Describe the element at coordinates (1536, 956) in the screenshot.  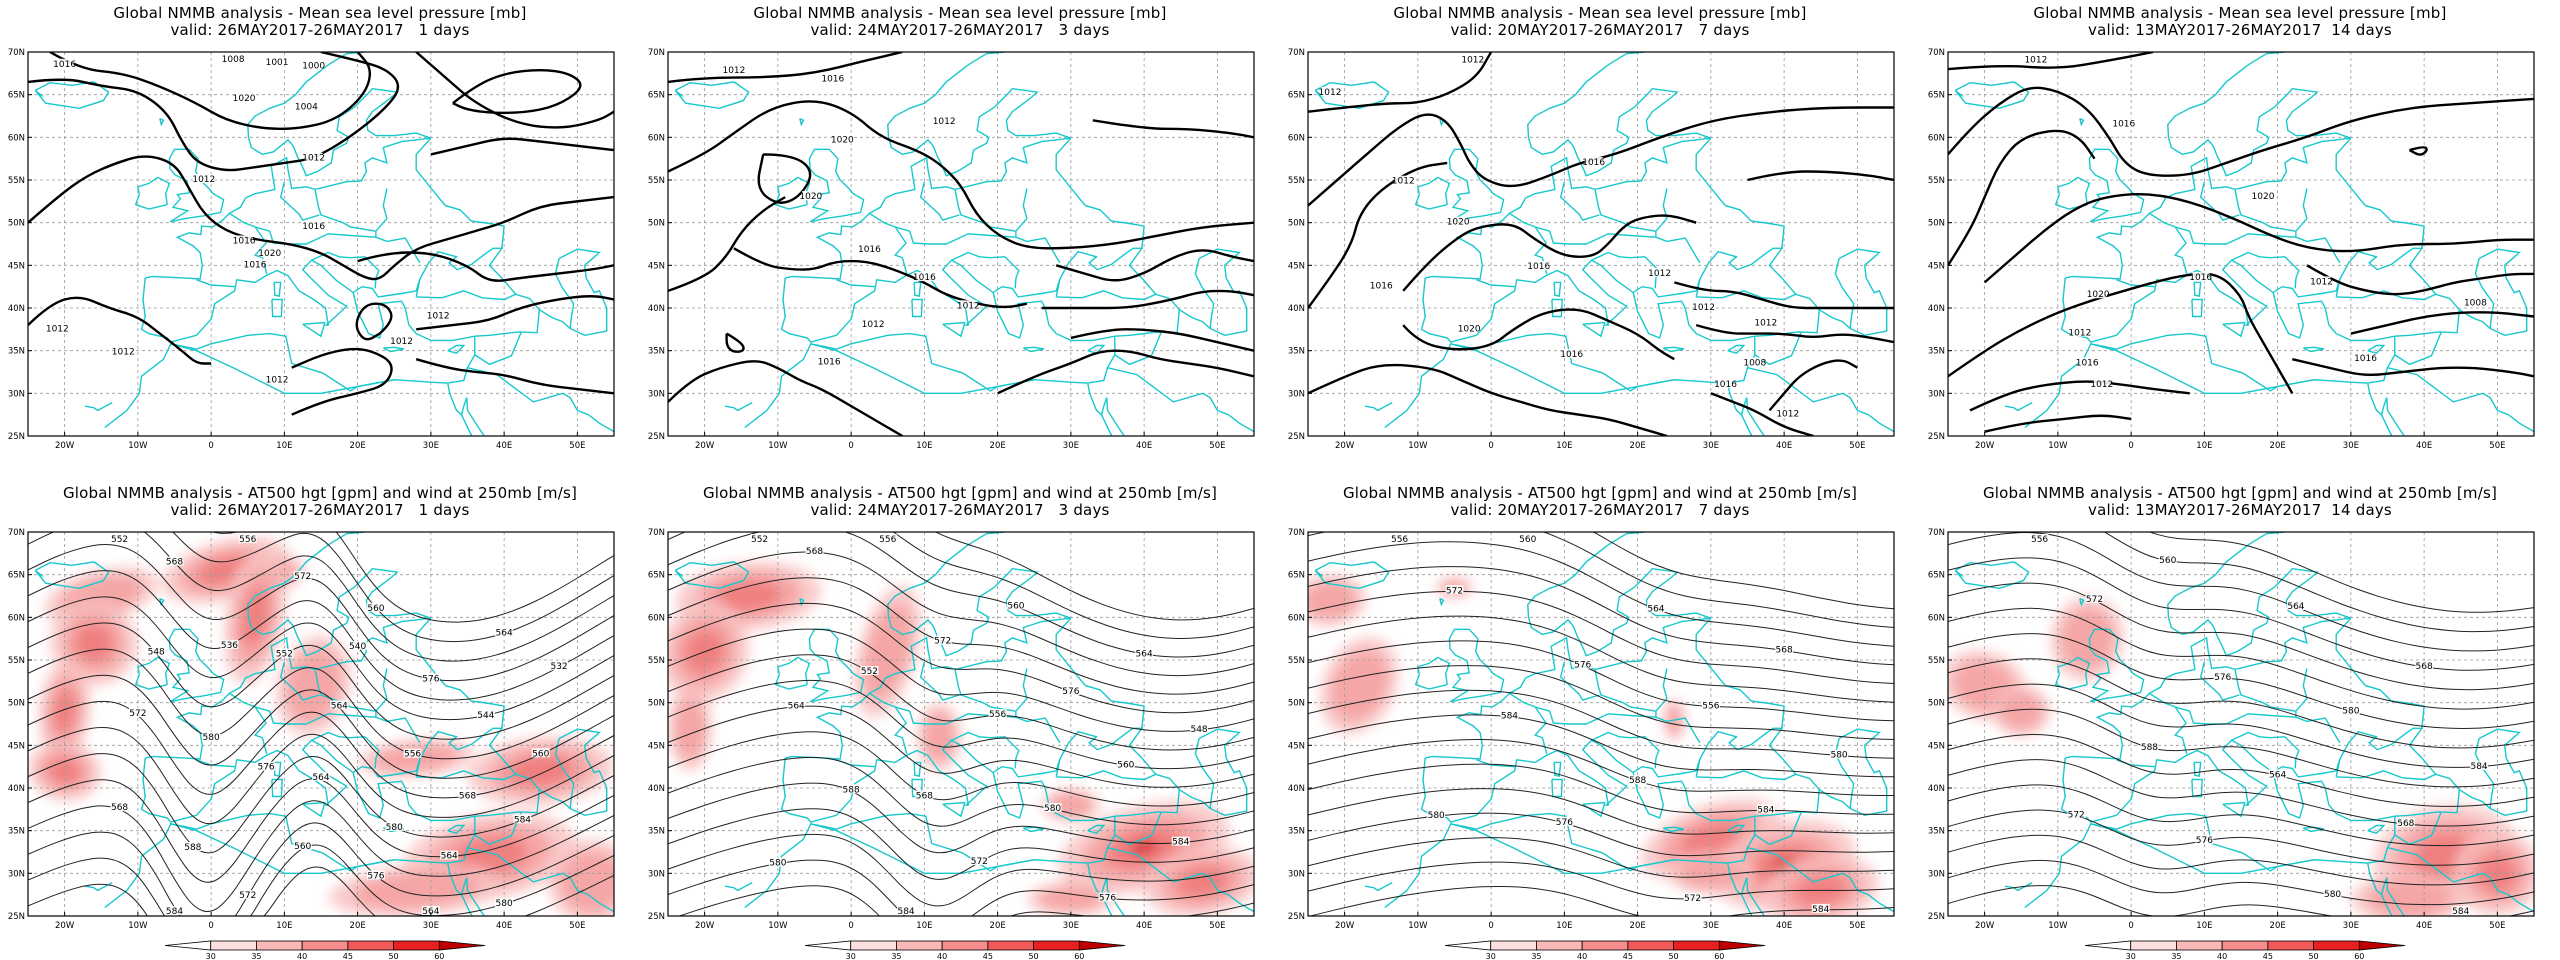
I see `colorbar-label: 35` at that location.